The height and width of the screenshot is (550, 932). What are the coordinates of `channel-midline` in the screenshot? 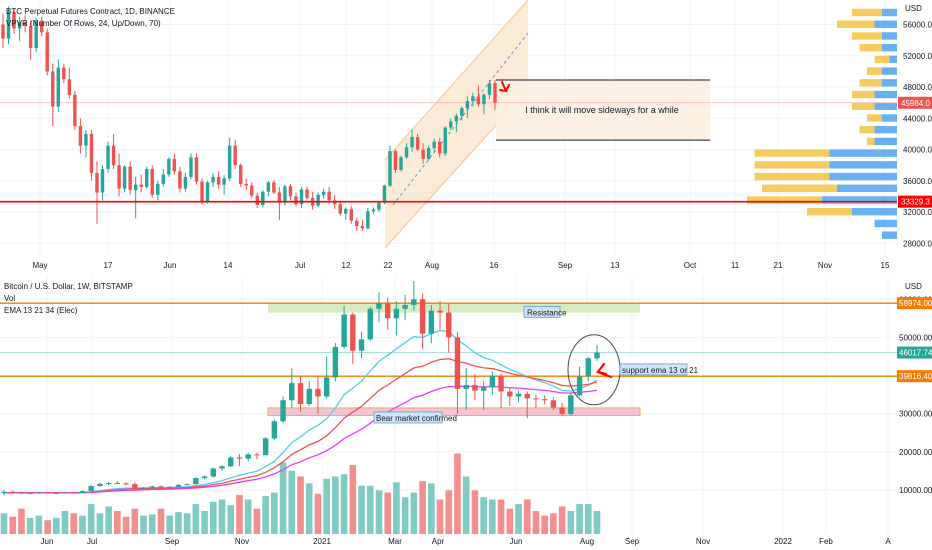 It's located at (460, 119).